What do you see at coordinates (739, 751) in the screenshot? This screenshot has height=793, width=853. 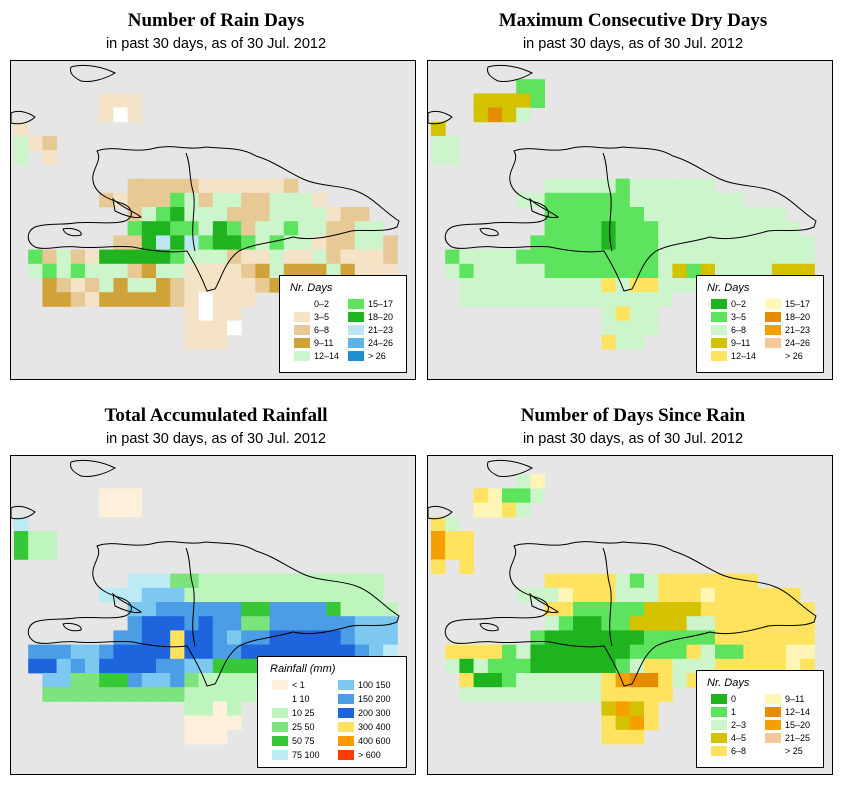 I see `legend-label: 6–8` at bounding box center [739, 751].